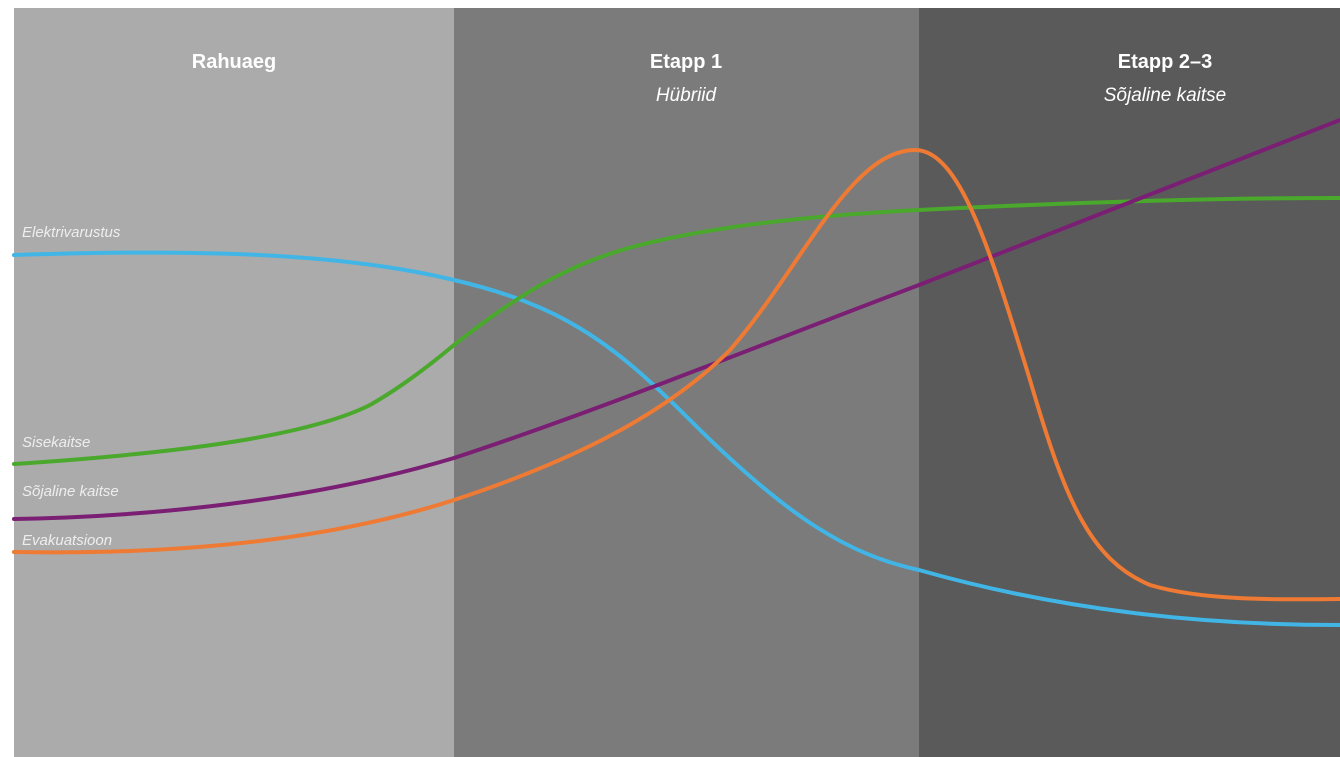  What do you see at coordinates (71, 232) in the screenshot?
I see `series-label-elektrivarustus: Elektrivarustus` at bounding box center [71, 232].